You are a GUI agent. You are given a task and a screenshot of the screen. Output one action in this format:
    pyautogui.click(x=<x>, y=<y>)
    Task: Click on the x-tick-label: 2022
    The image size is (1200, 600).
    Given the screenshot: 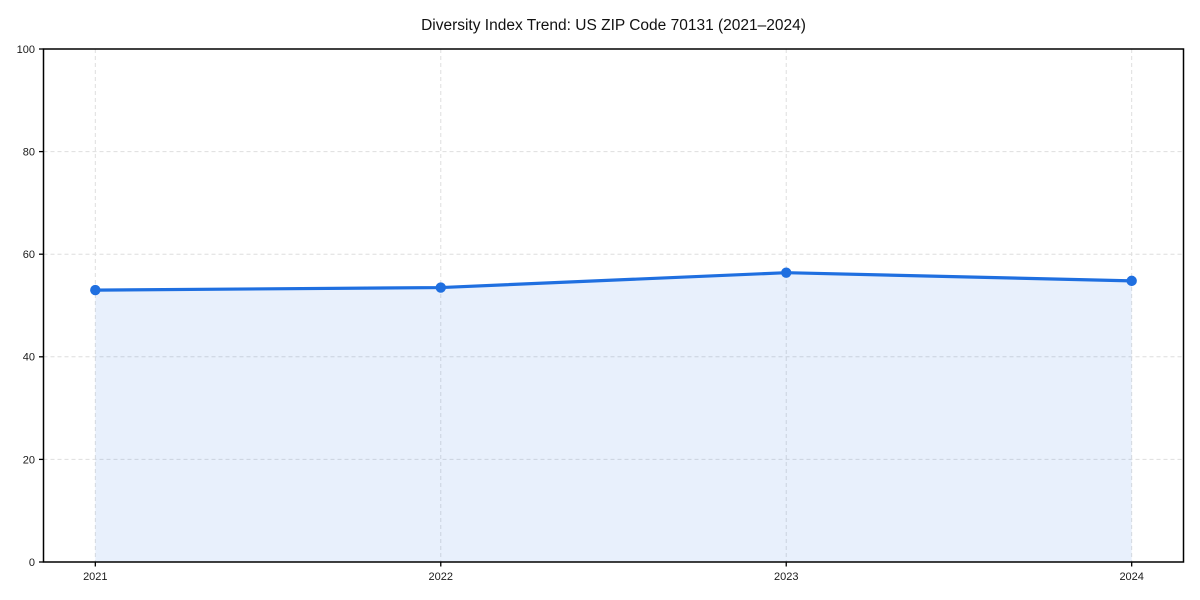 What is the action you would take?
    pyautogui.click(x=441, y=577)
    